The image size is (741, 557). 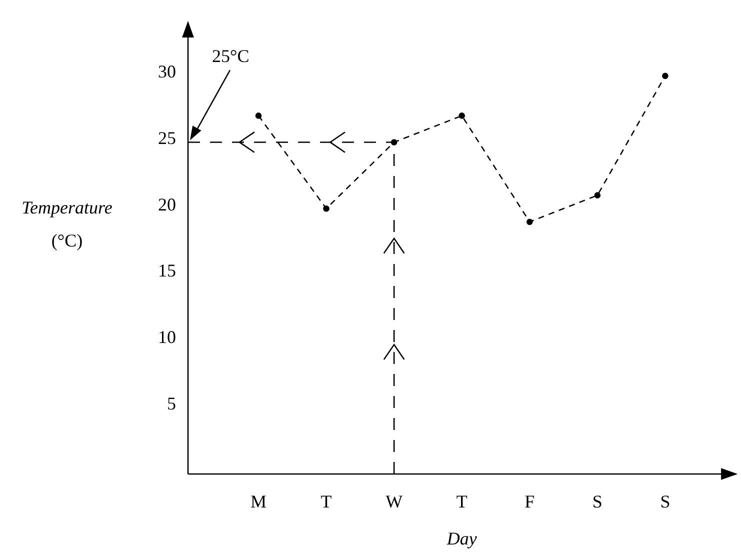 I want to click on y-tick-label: 15, so click(x=167, y=270).